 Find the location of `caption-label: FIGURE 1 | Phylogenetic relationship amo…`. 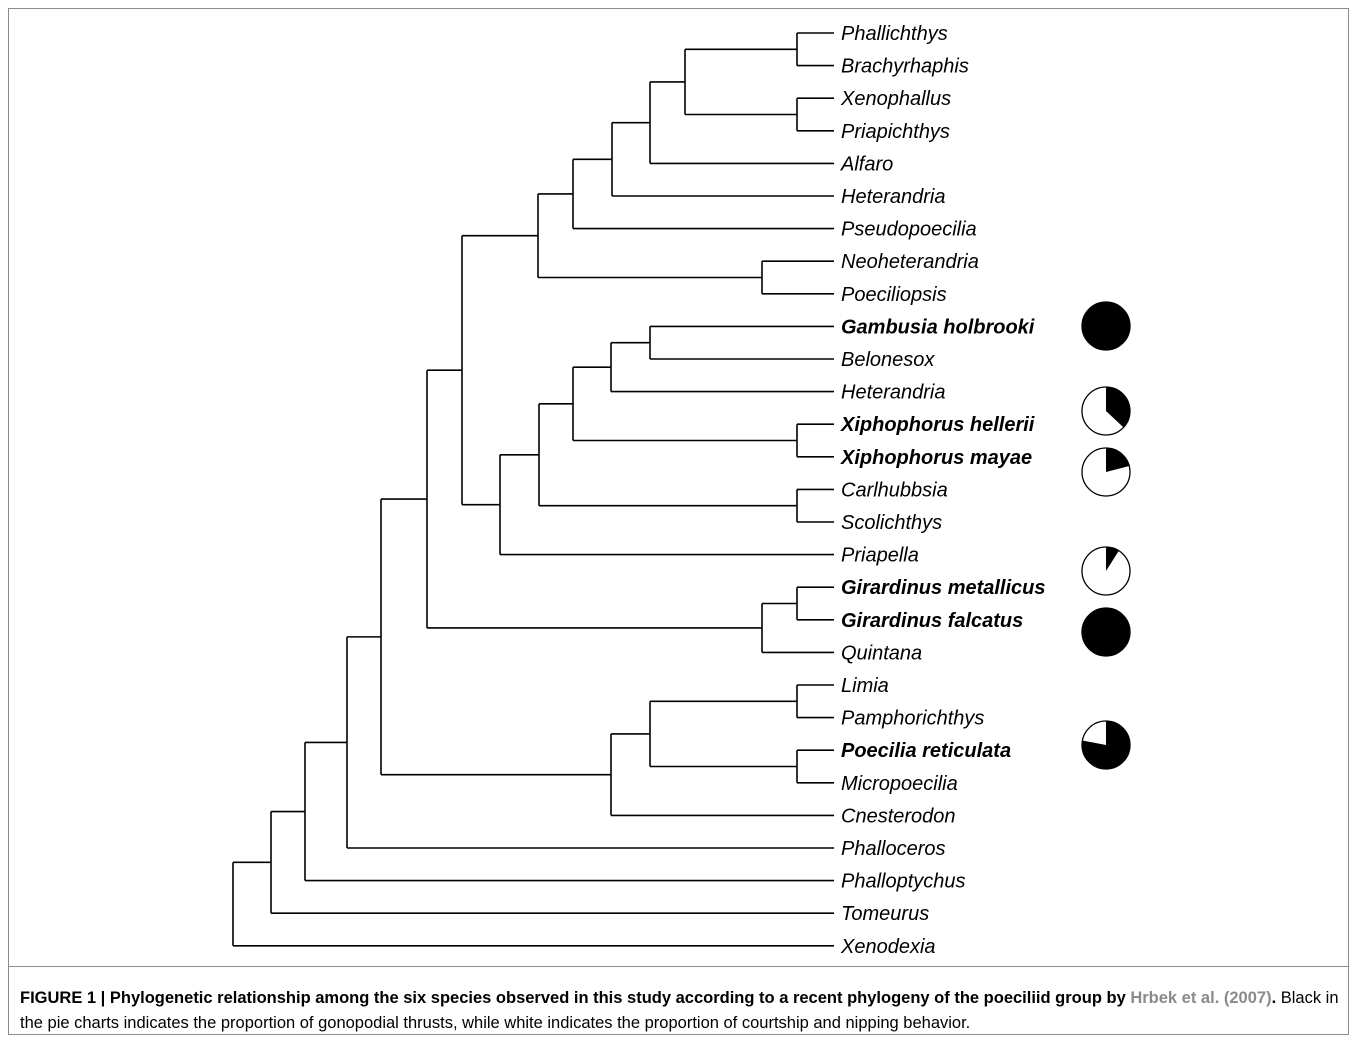

caption-label: FIGURE 1 | Phylogenetic relationship amo… is located at coordinates (575, 998).